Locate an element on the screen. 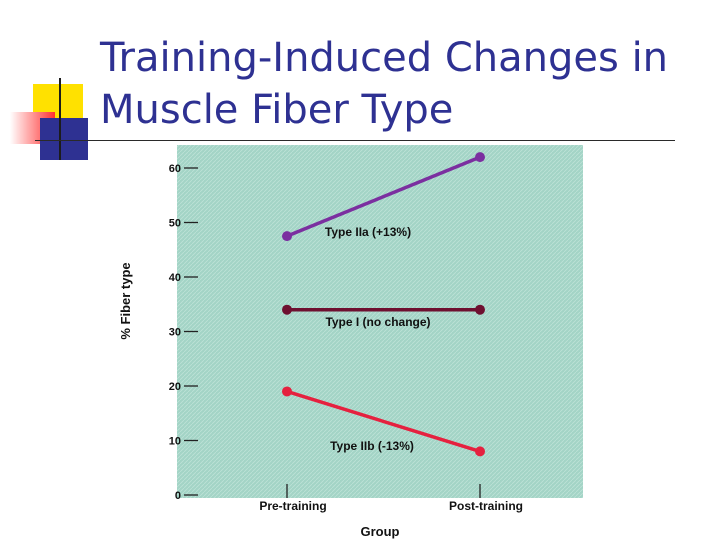 The width and height of the screenshot is (720, 540). series-line-type-iia is located at coordinates (383, 196).